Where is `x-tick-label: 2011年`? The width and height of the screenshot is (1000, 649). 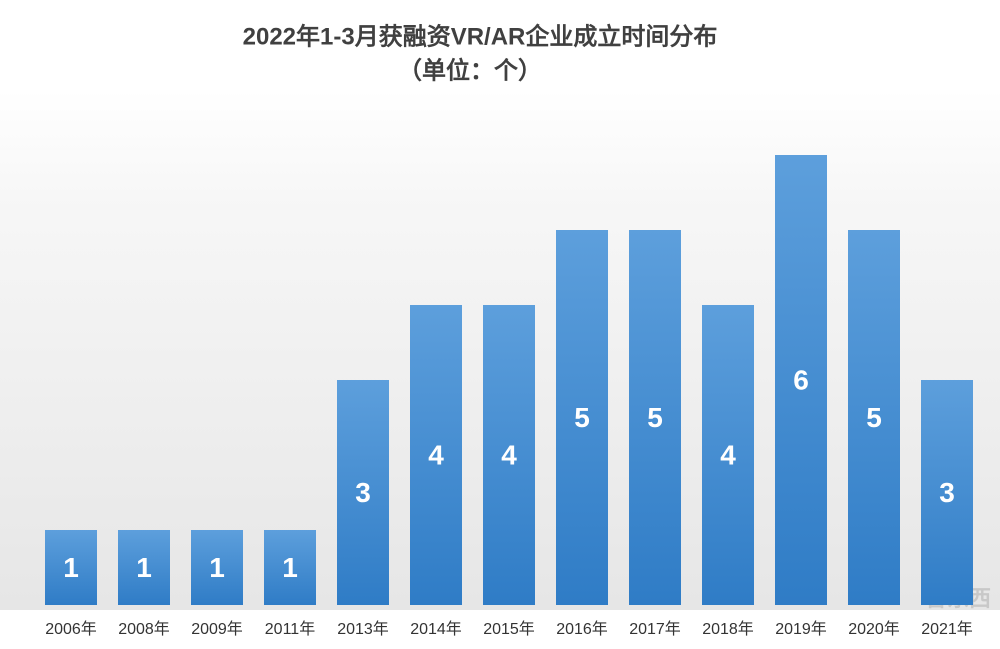
x-tick-label: 2011年 is located at coordinates (290, 629).